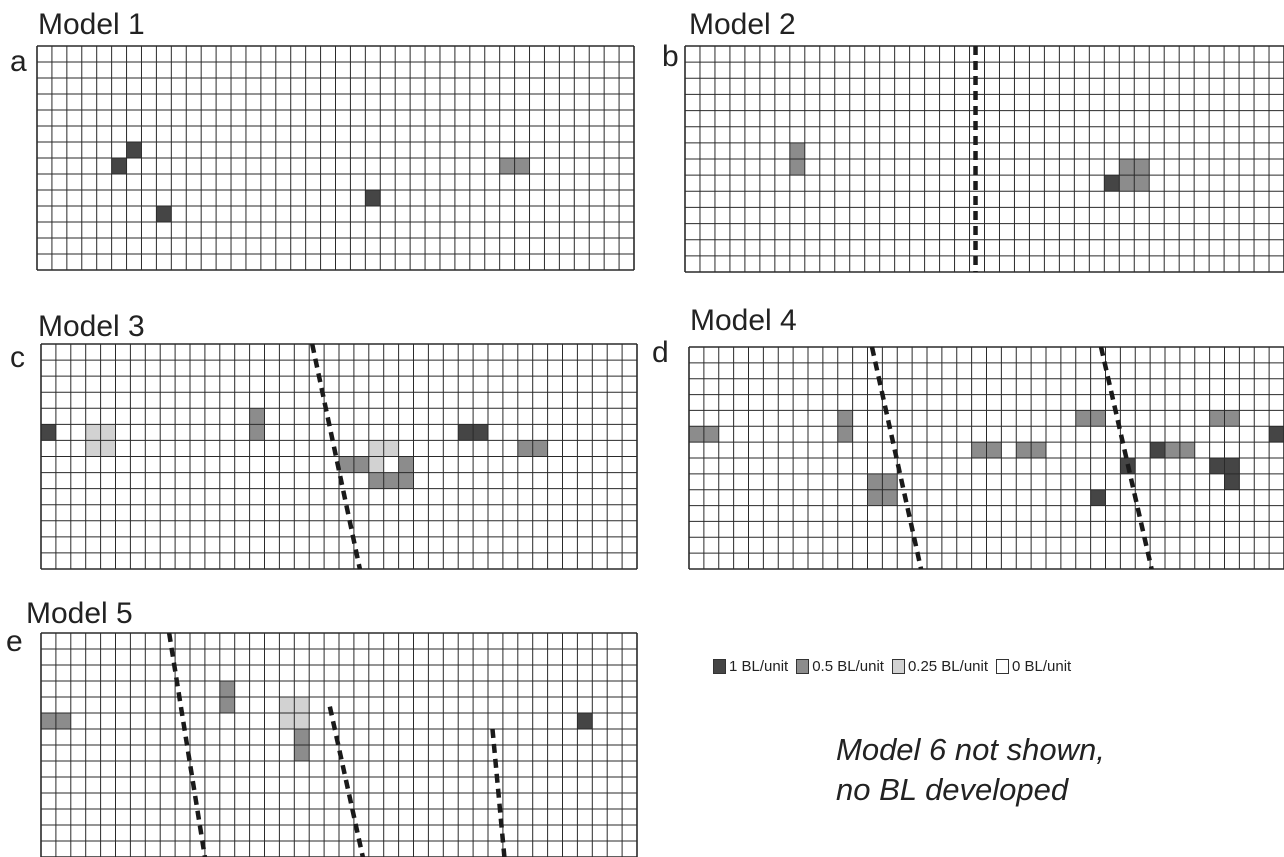  I want to click on model-4-grid, so click(986, 458).